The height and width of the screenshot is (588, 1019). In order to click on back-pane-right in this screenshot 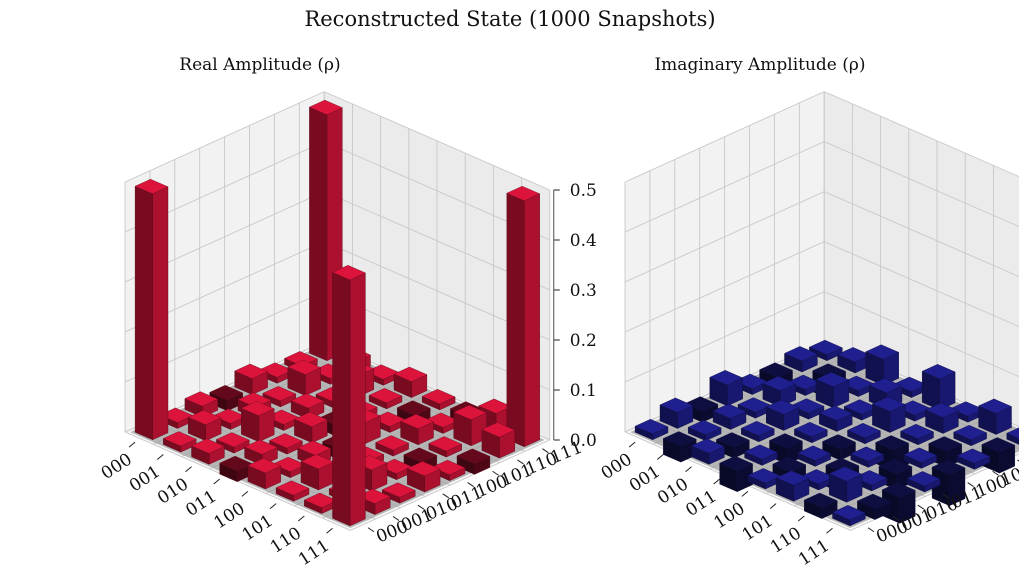, I will do `click(921, 259)`.